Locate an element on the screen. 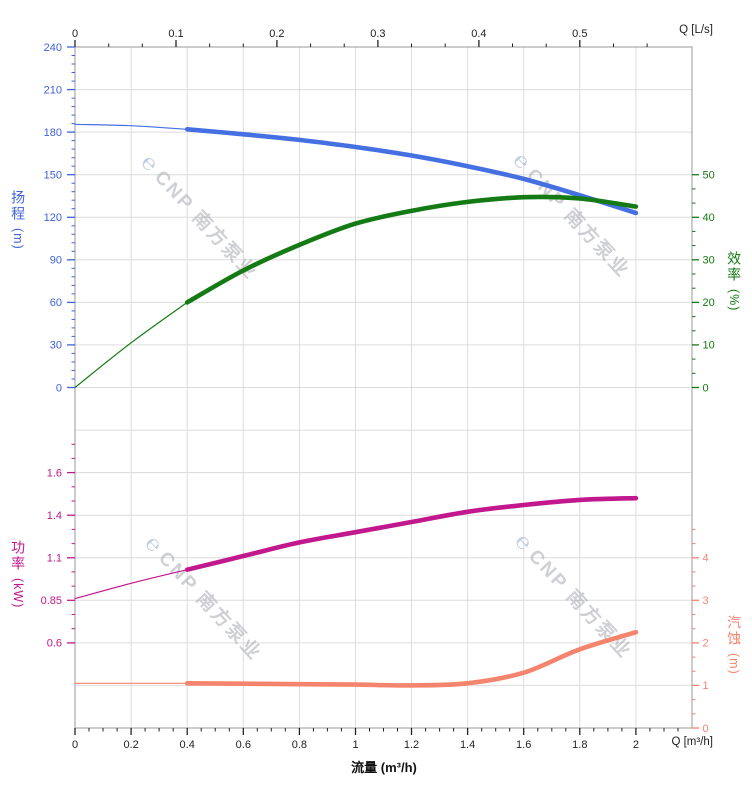 This screenshot has height=797, width=752. top-axis-unit-label: Q [L/s] is located at coordinates (696, 30).